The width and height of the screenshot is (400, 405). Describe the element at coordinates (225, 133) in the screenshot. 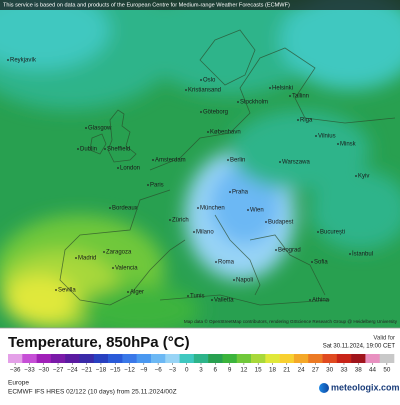

I see `city-label: København` at that location.